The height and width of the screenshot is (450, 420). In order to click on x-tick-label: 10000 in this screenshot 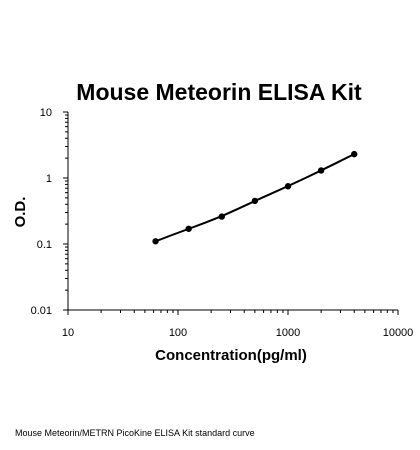, I will do `click(398, 333)`.